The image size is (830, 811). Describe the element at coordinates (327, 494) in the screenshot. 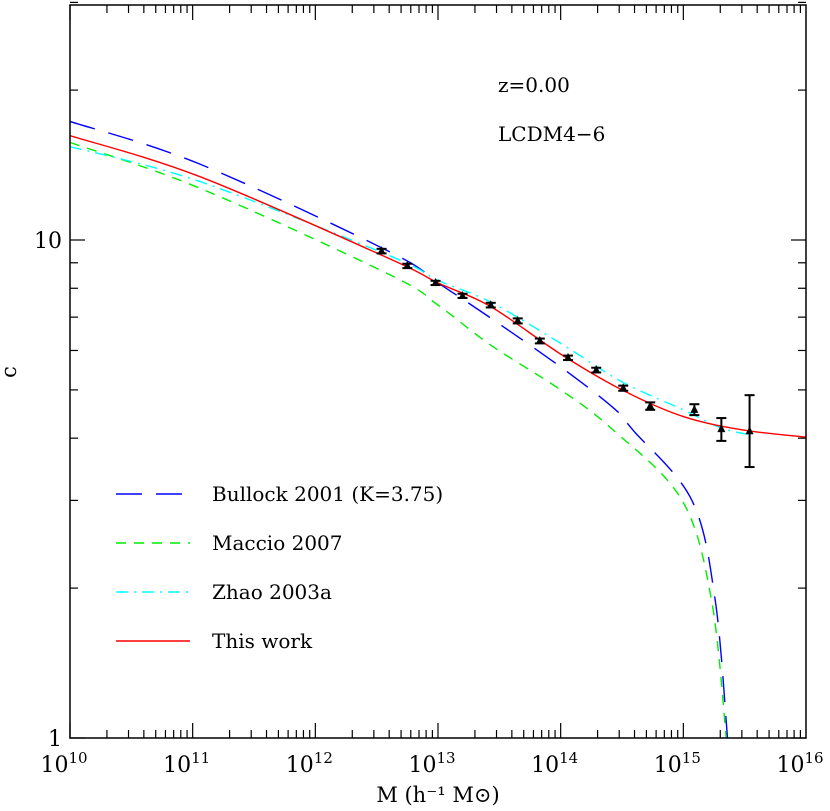

I see `legend-label: Bullock 2001 (K=3.75)` at that location.